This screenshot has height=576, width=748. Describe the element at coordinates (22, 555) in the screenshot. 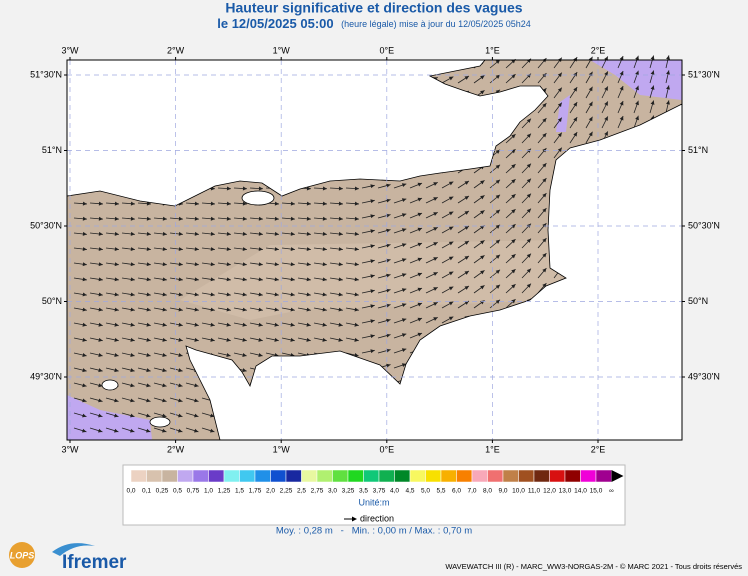

I see `lops-logo-mark` at that location.